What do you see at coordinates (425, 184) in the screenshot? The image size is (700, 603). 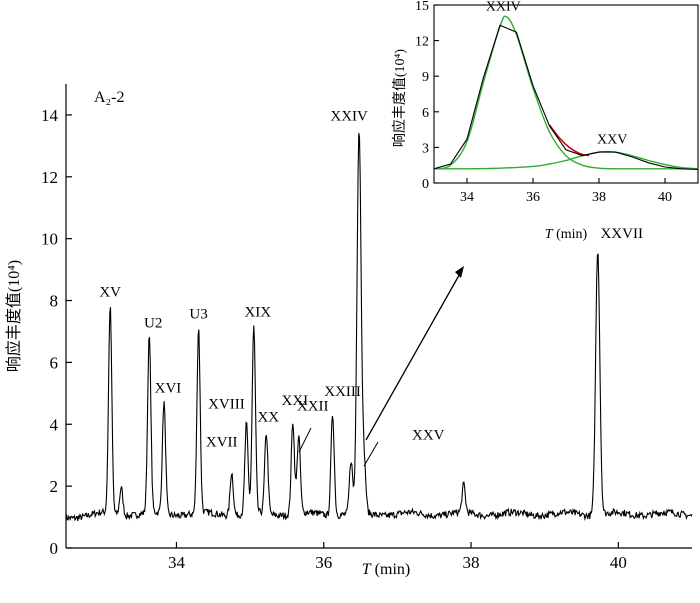 I see `inset-y-tick-label: 0` at bounding box center [425, 184].